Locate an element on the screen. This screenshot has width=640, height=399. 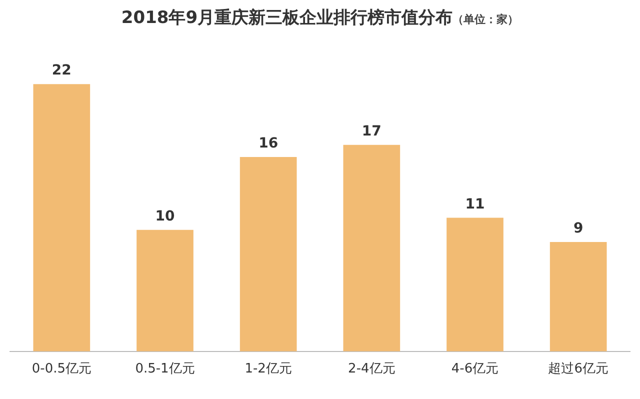
data-label: 11 is located at coordinates (475, 204).